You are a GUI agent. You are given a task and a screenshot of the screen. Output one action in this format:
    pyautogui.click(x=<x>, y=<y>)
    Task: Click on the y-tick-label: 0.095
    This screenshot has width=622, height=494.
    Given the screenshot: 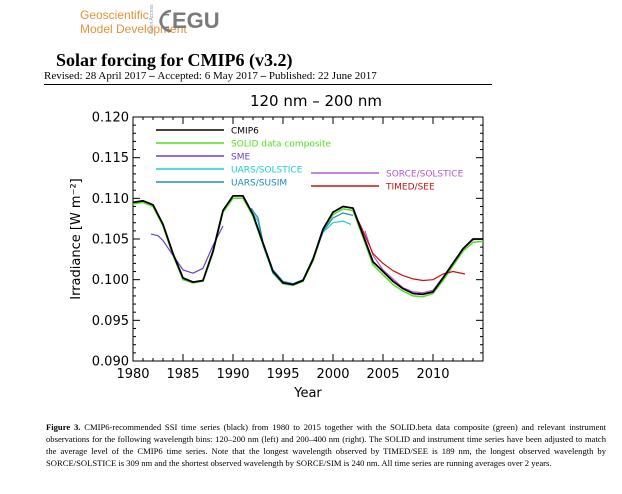 What is the action you would take?
    pyautogui.click(x=110, y=321)
    